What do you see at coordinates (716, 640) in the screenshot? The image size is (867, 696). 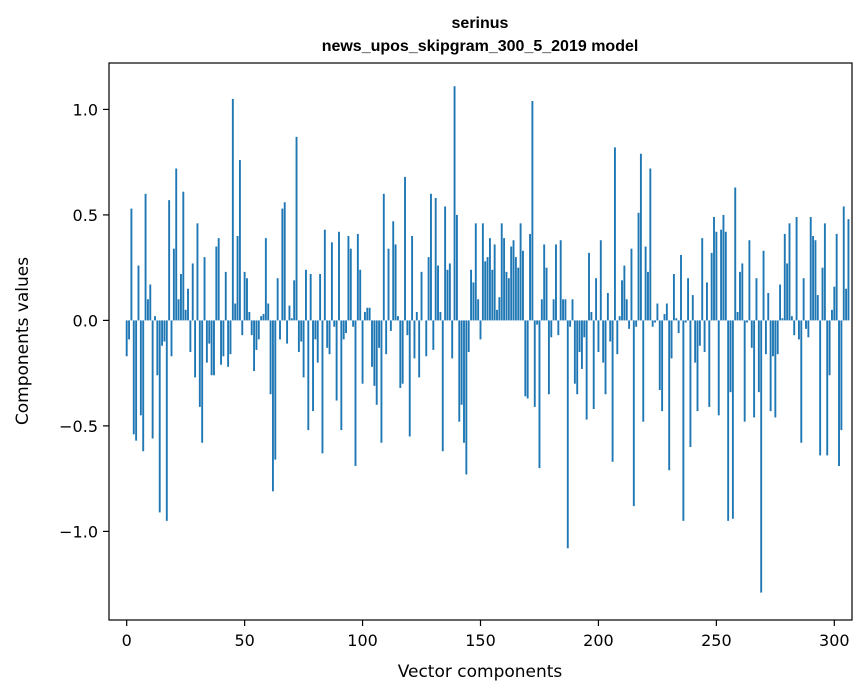 I see `x-tick-label: 250` at bounding box center [716, 640].